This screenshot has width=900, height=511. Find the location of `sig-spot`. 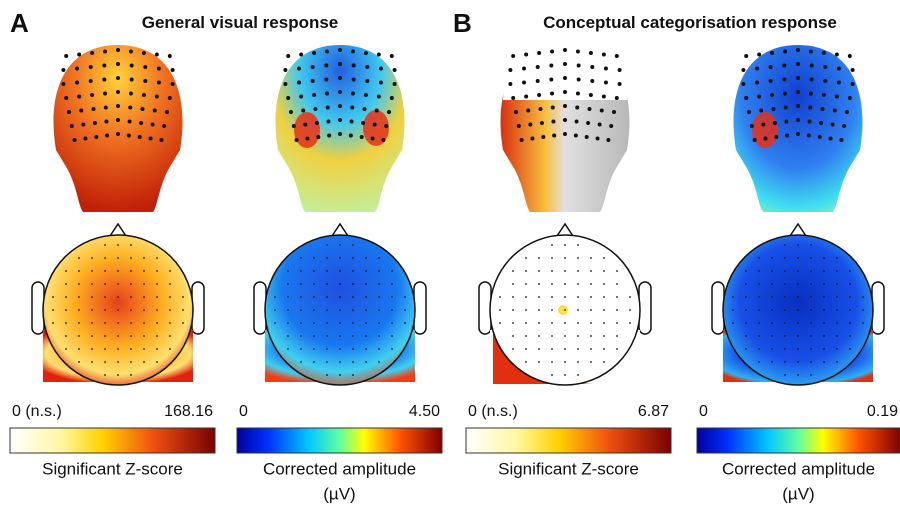

sig-spot is located at coordinates (563, 310).